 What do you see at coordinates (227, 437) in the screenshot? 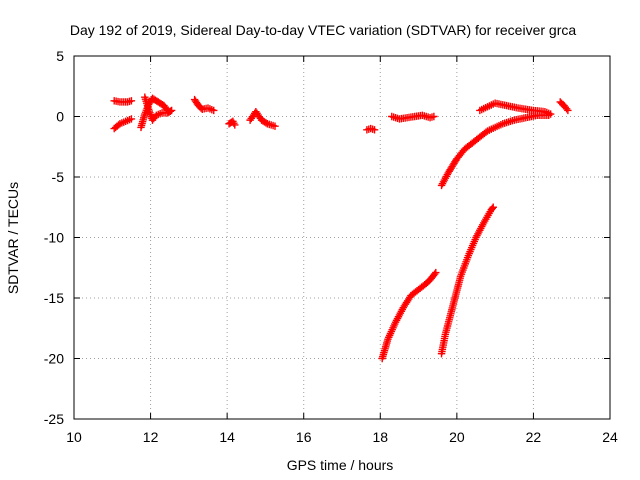
I see `x-tick-label: 14` at bounding box center [227, 437].